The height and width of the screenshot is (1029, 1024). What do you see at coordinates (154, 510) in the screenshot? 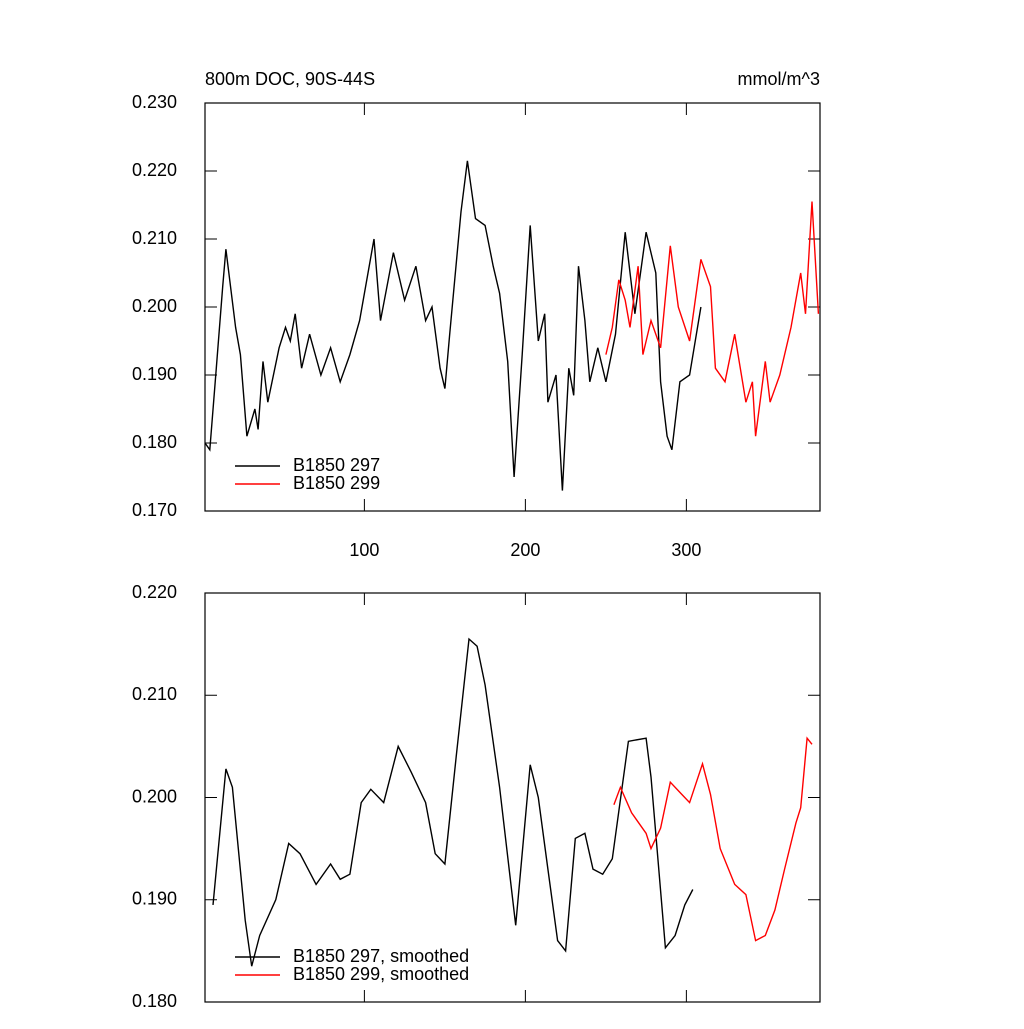
I see `y-tick-label: 0.170` at bounding box center [154, 510].